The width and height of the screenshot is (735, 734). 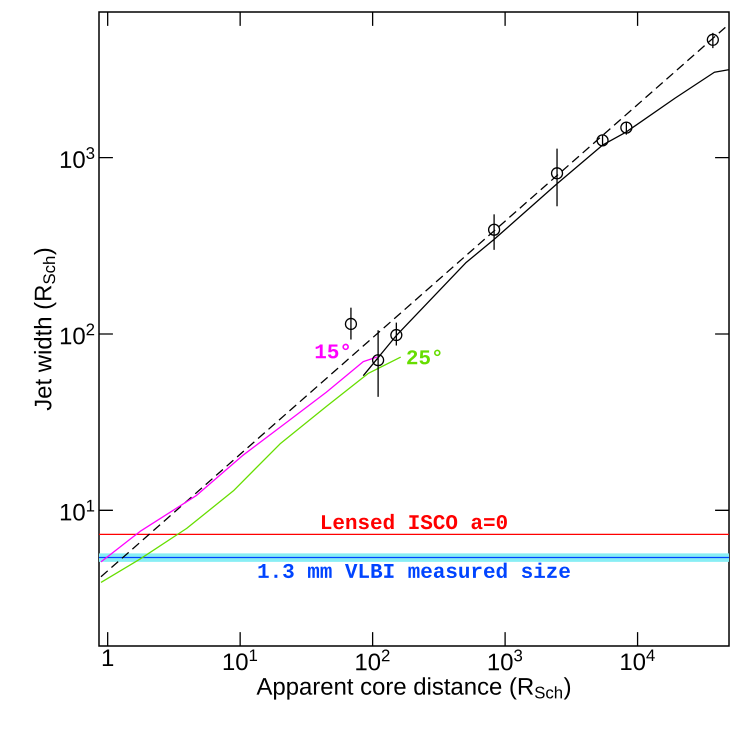 I want to click on y-tick-label: 10$^{1}$, so click(x=77, y=510).